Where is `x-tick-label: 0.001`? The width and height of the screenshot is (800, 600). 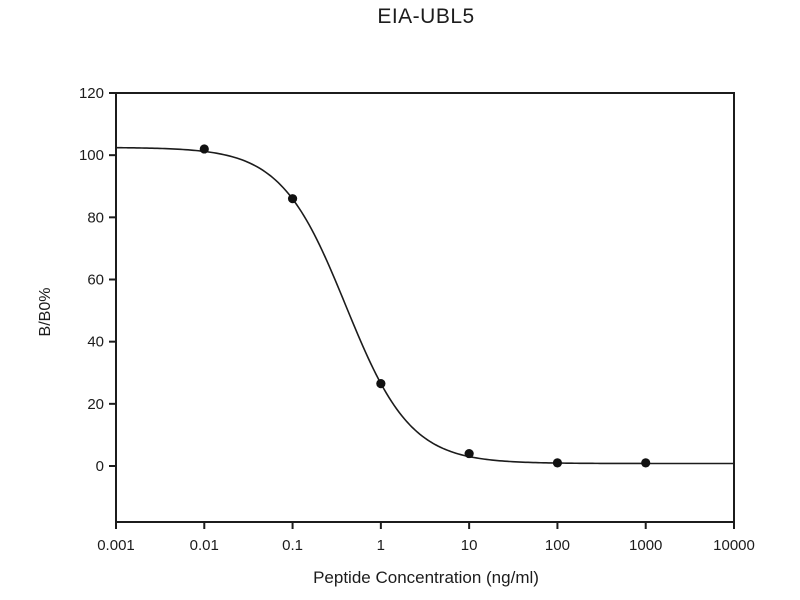
x-tick-label: 0.001 is located at coordinates (116, 545).